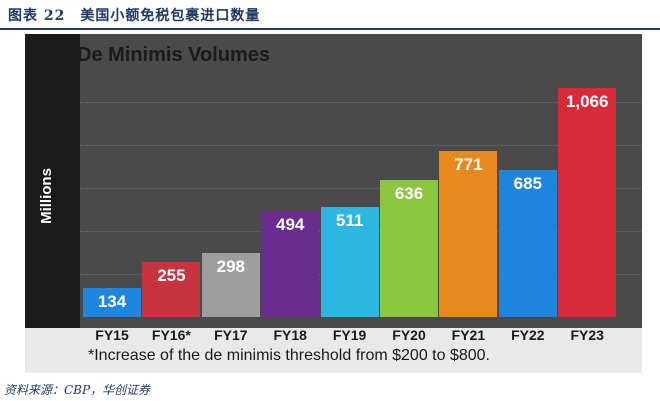 The width and height of the screenshot is (660, 401). I want to click on bar-value-label: 636, so click(409, 194).